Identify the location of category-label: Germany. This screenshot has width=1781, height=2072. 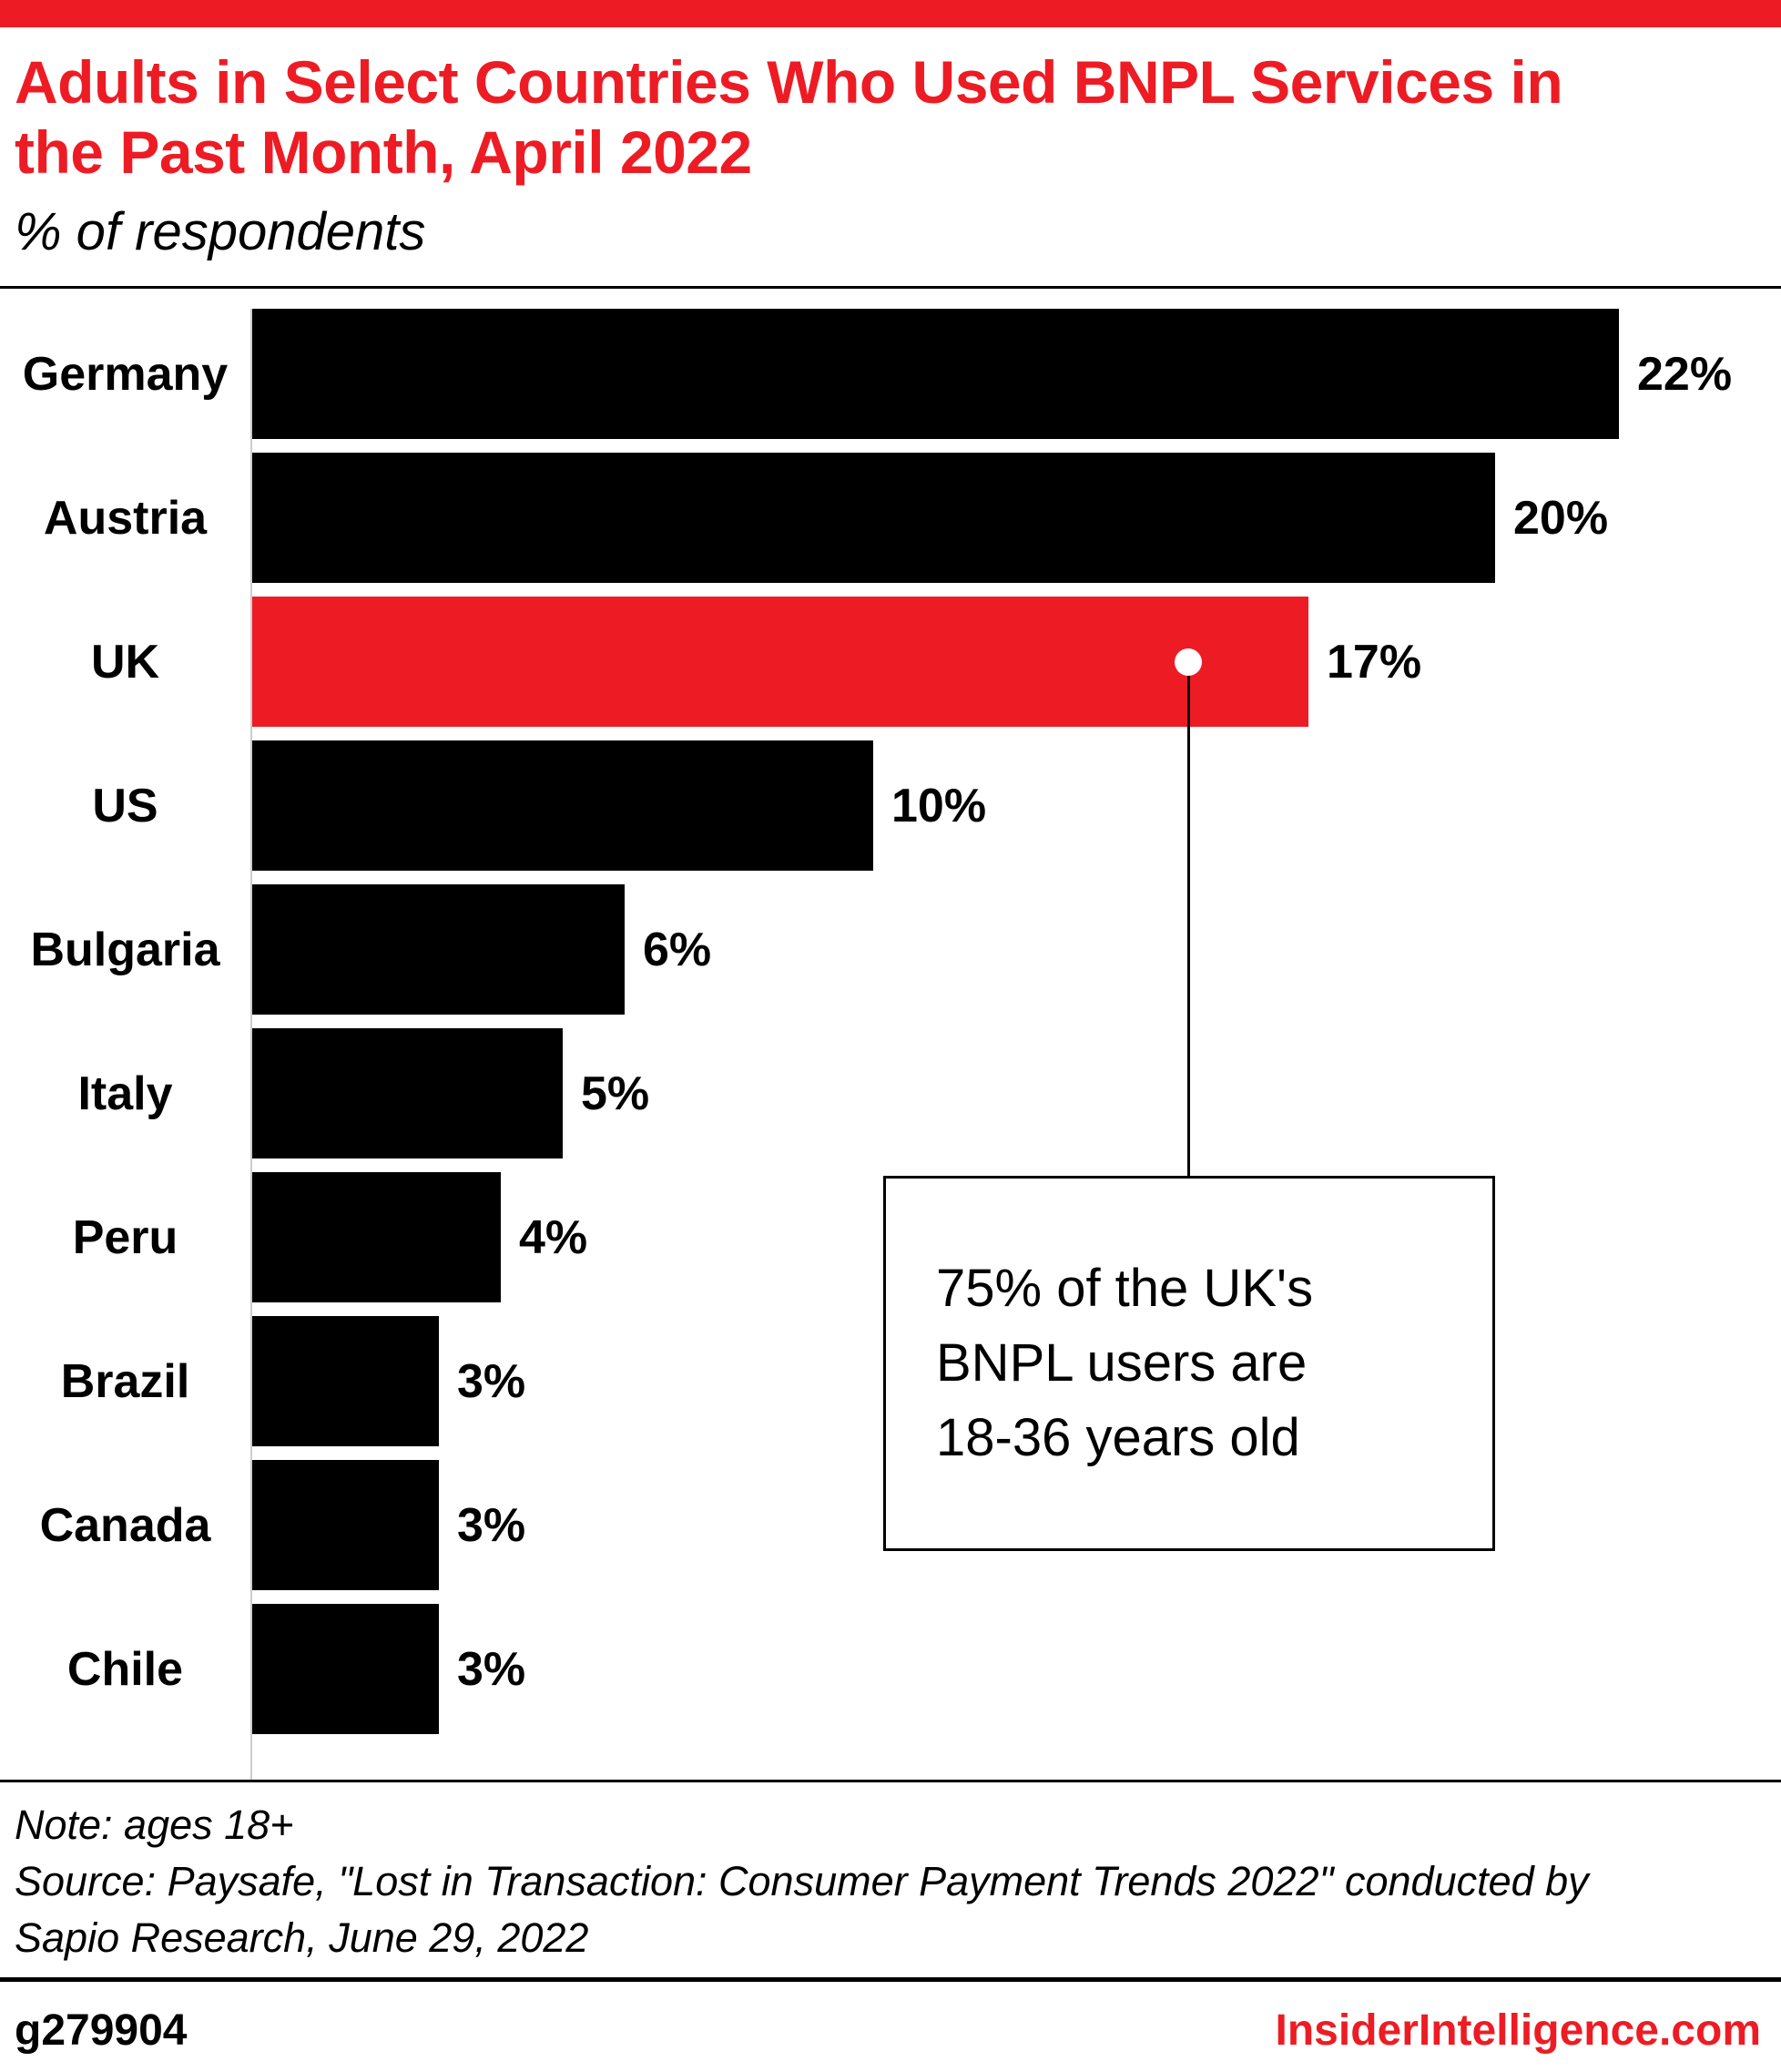
(125, 374).